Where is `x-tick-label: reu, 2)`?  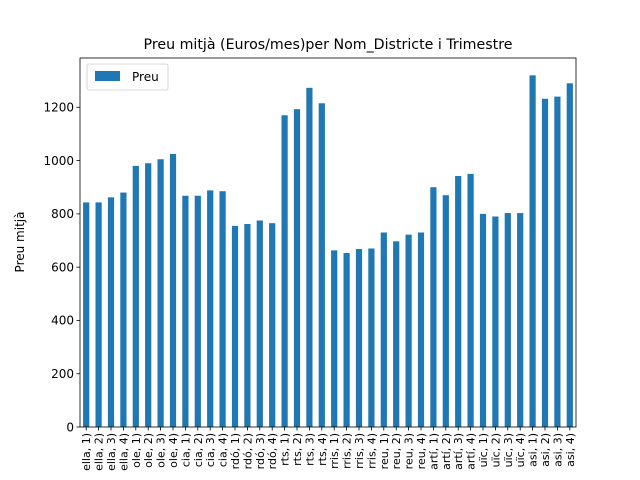
x-tick-label: reu, 2) is located at coordinates (396, 451).